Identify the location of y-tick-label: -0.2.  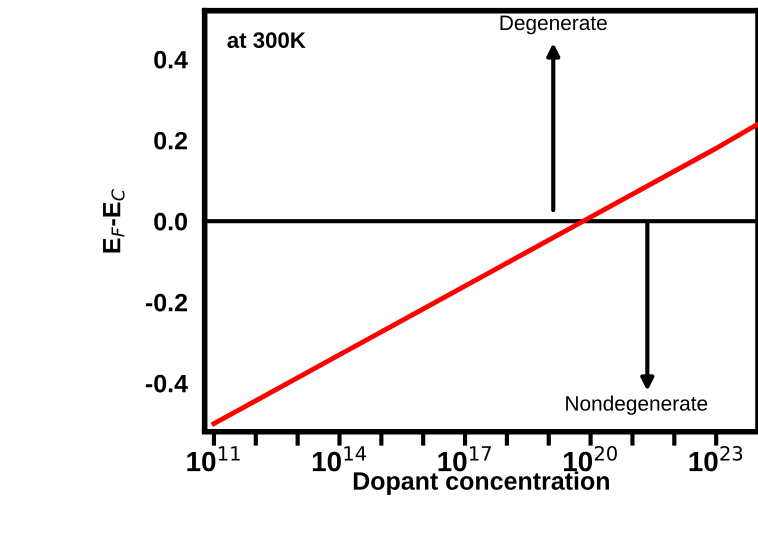
(166, 303).